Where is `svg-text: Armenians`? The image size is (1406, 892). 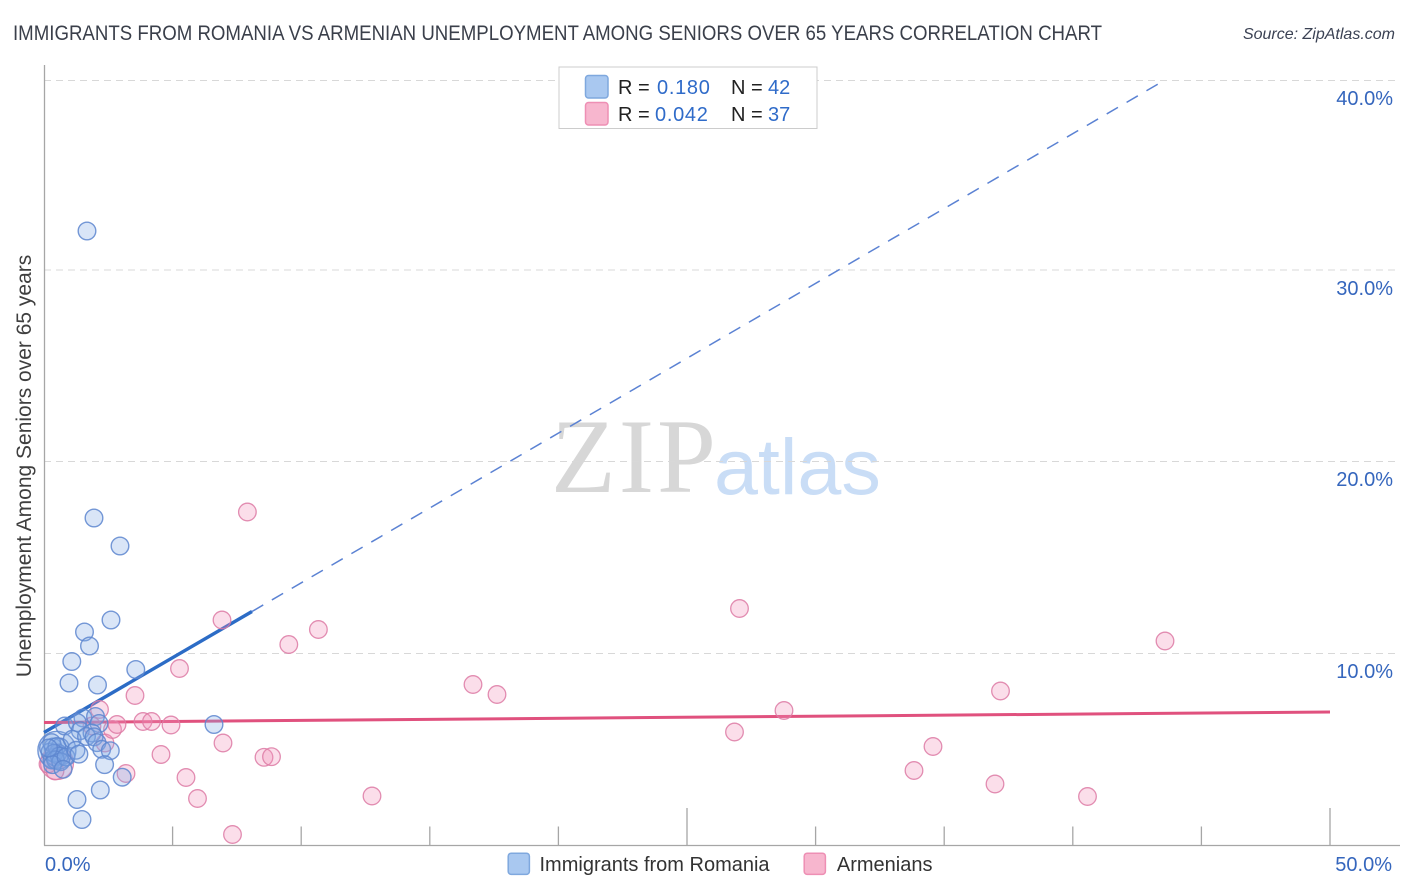 svg-text: Armenians is located at coordinates (885, 865).